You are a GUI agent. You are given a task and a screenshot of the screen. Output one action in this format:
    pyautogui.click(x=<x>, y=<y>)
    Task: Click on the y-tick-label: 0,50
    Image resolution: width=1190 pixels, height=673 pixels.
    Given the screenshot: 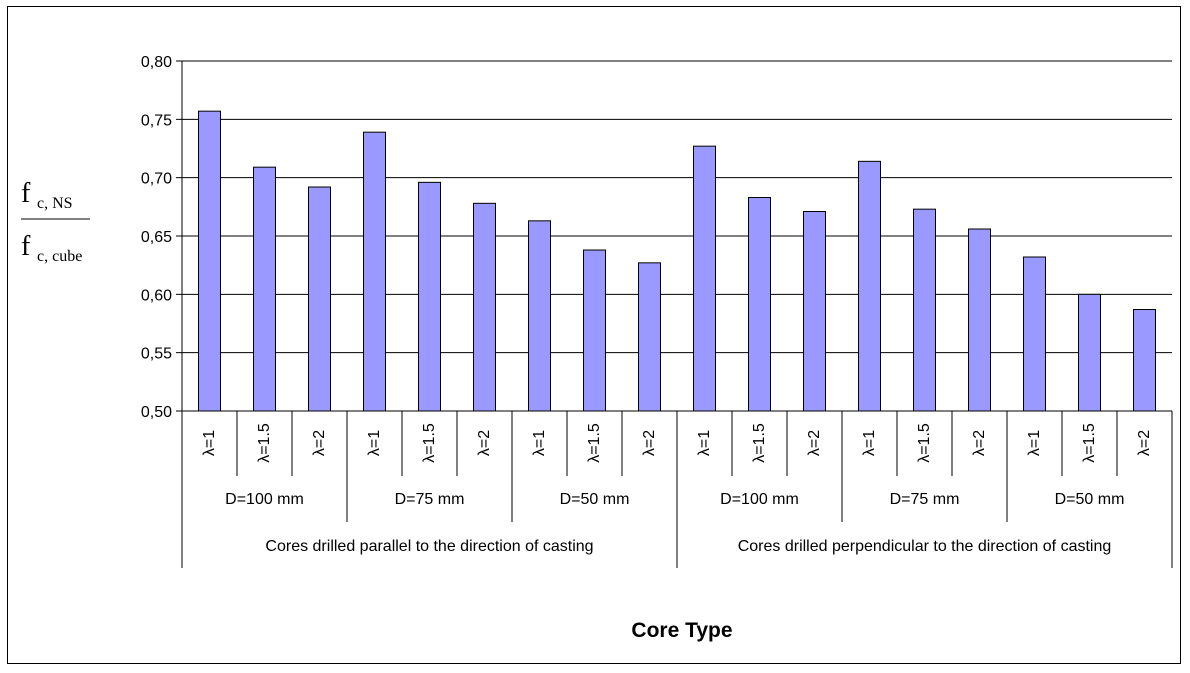 What is the action you would take?
    pyautogui.click(x=156, y=412)
    